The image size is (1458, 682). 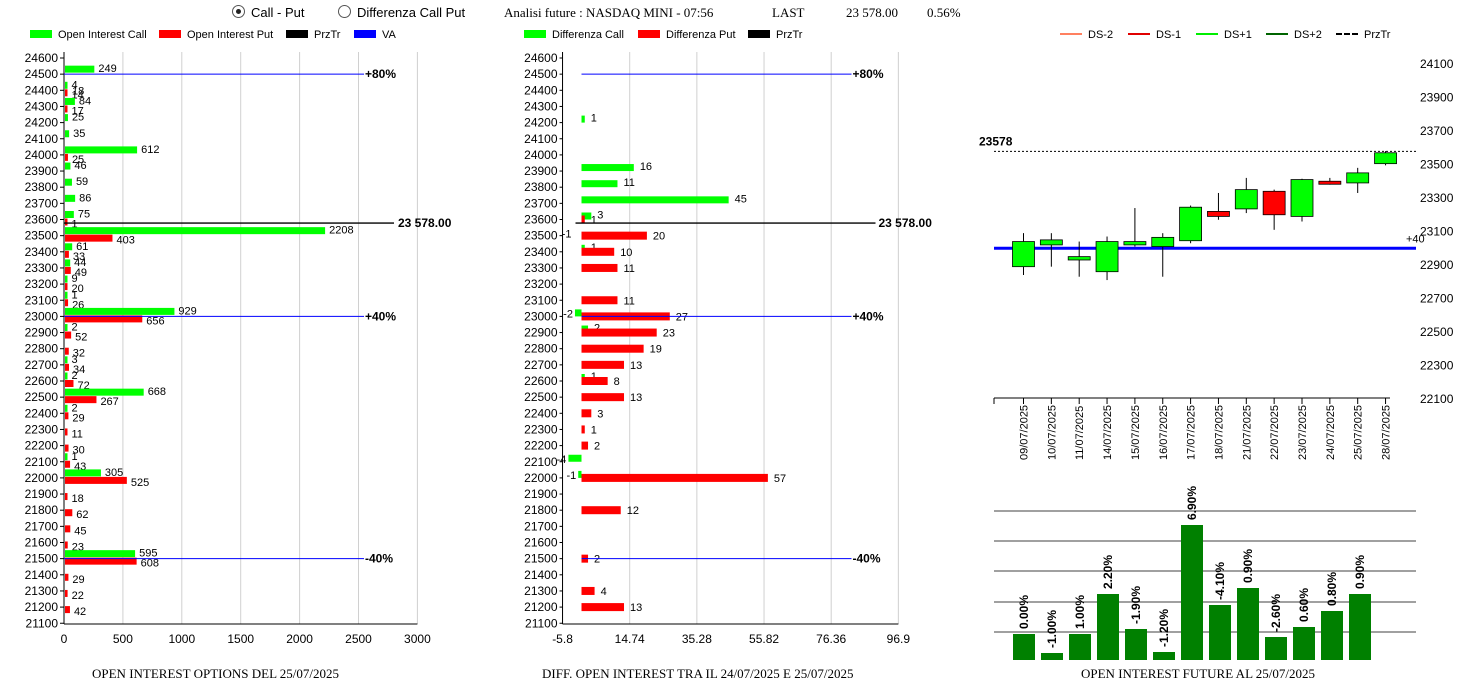 I want to click on strike-label: 22300, so click(x=541, y=429).